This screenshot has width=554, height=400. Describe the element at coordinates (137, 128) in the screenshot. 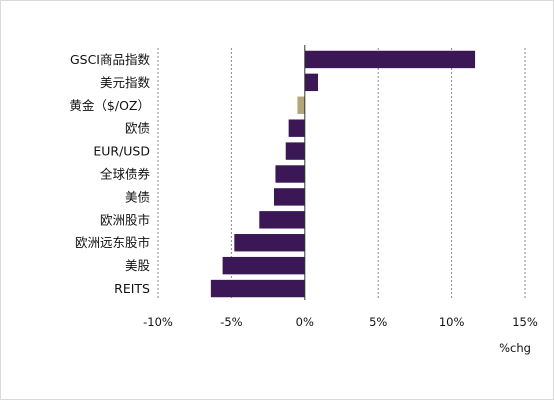

I see `category-label: 欧债` at that location.